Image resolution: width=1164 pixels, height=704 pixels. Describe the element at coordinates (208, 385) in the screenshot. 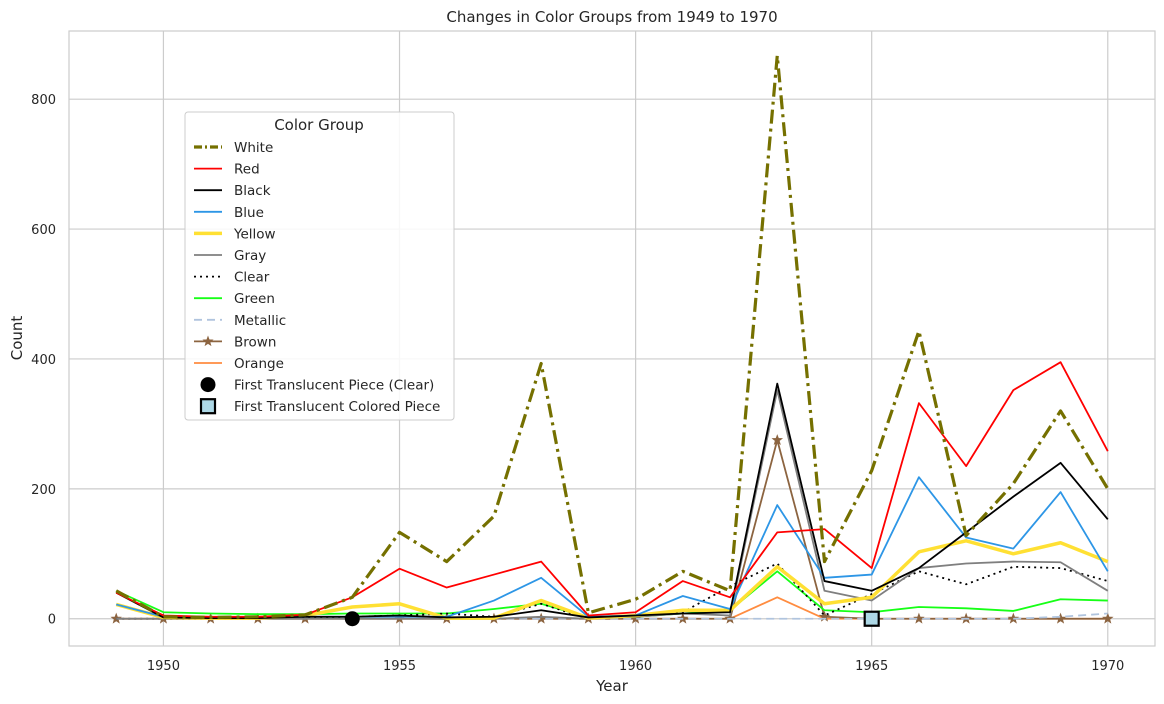

I see `legend-circle-icon` at that location.